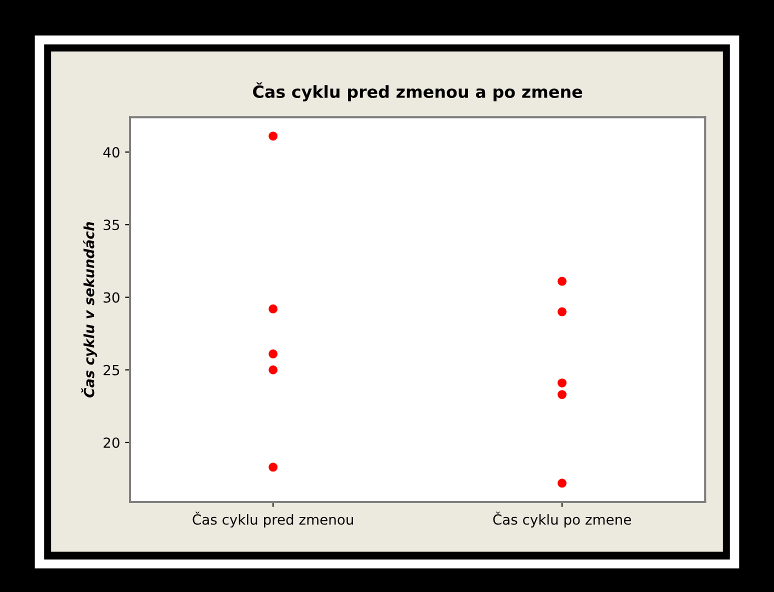 This screenshot has width=774, height=592. I want to click on y-tick-label: 25, so click(112, 370).